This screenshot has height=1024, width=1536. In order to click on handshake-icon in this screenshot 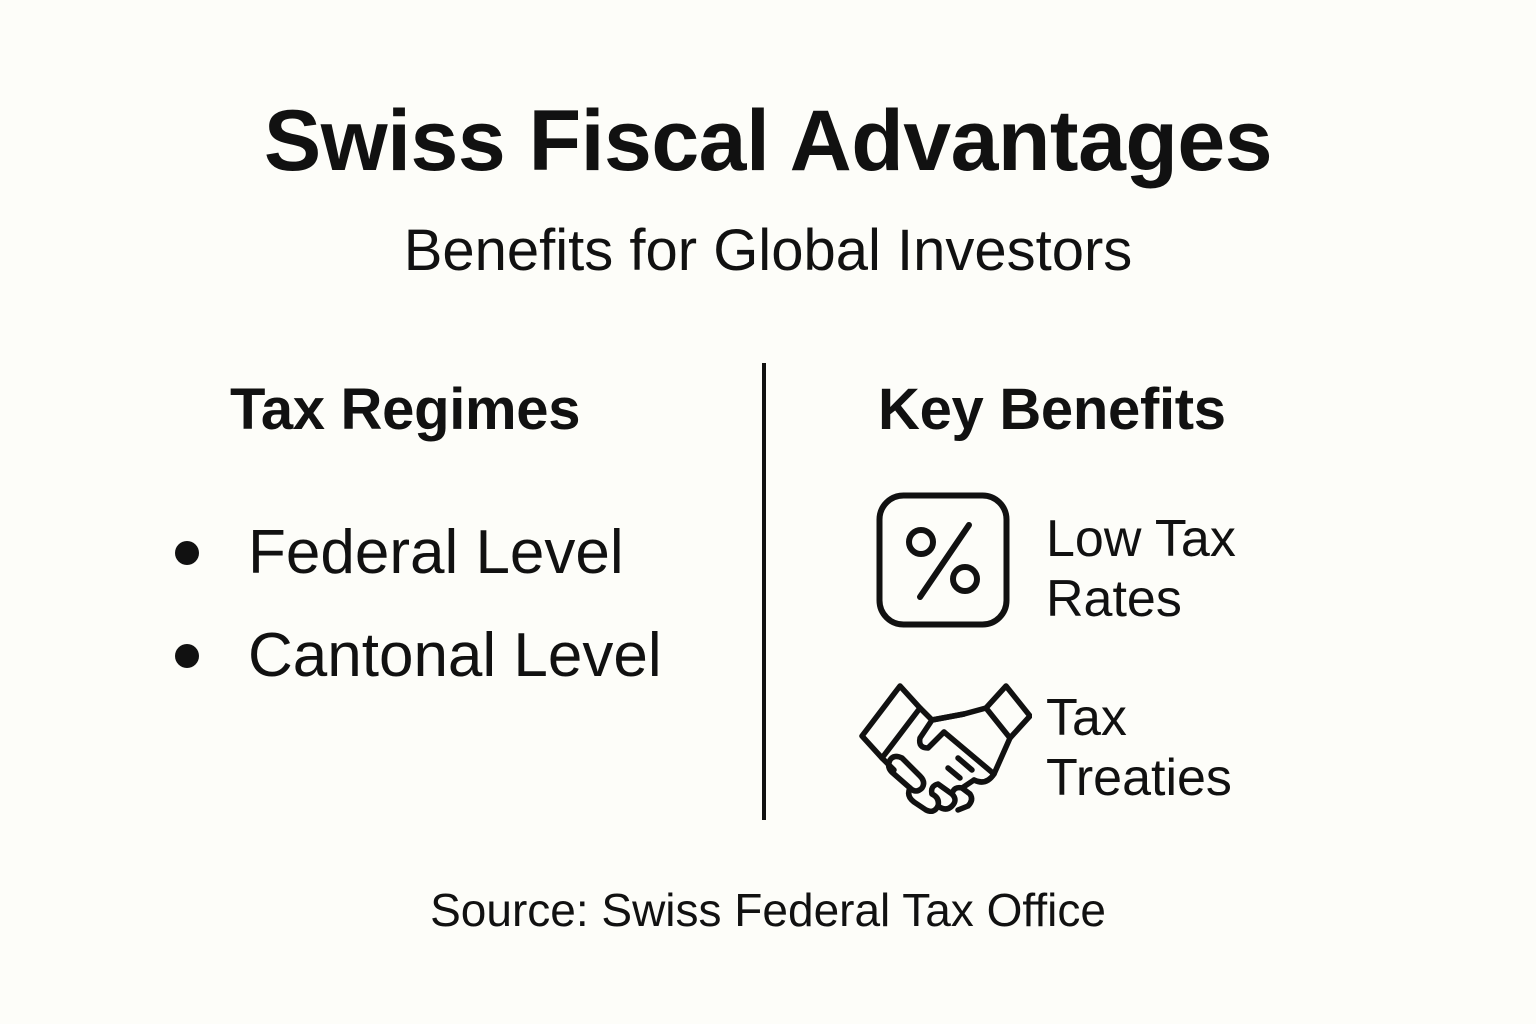, I will do `click(945, 748)`.